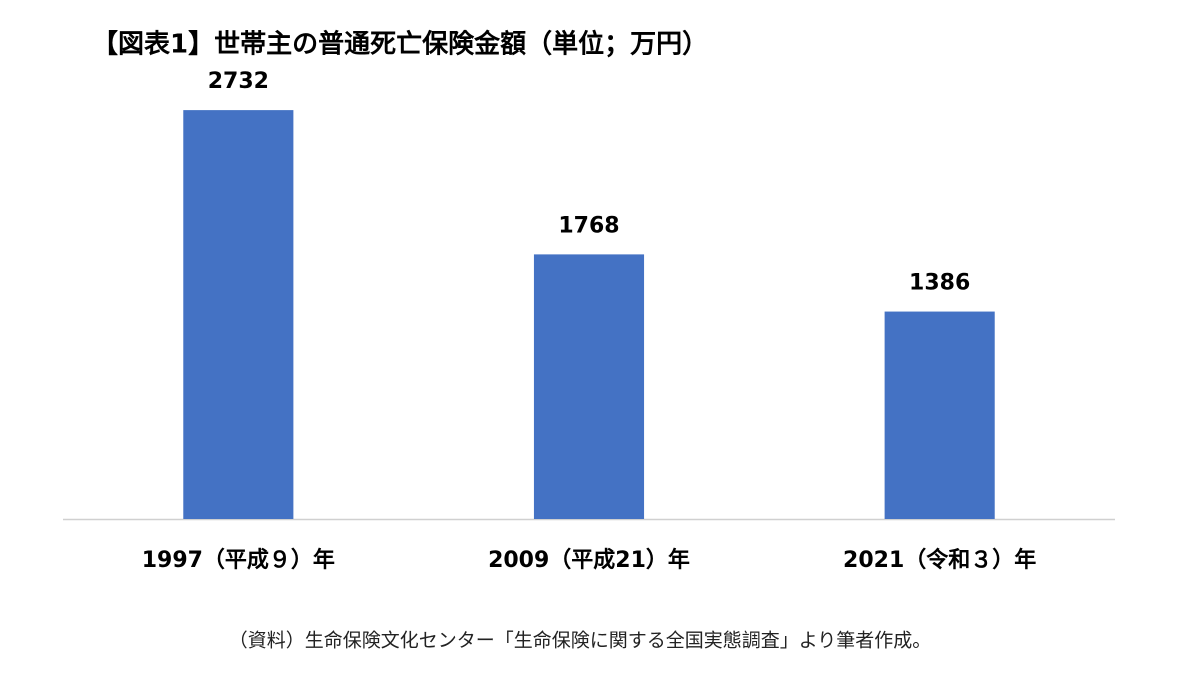 The width and height of the screenshot is (1182, 683). Describe the element at coordinates (238, 560) in the screenshot. I see `x-tick-label: 1997（平成９）年` at that location.